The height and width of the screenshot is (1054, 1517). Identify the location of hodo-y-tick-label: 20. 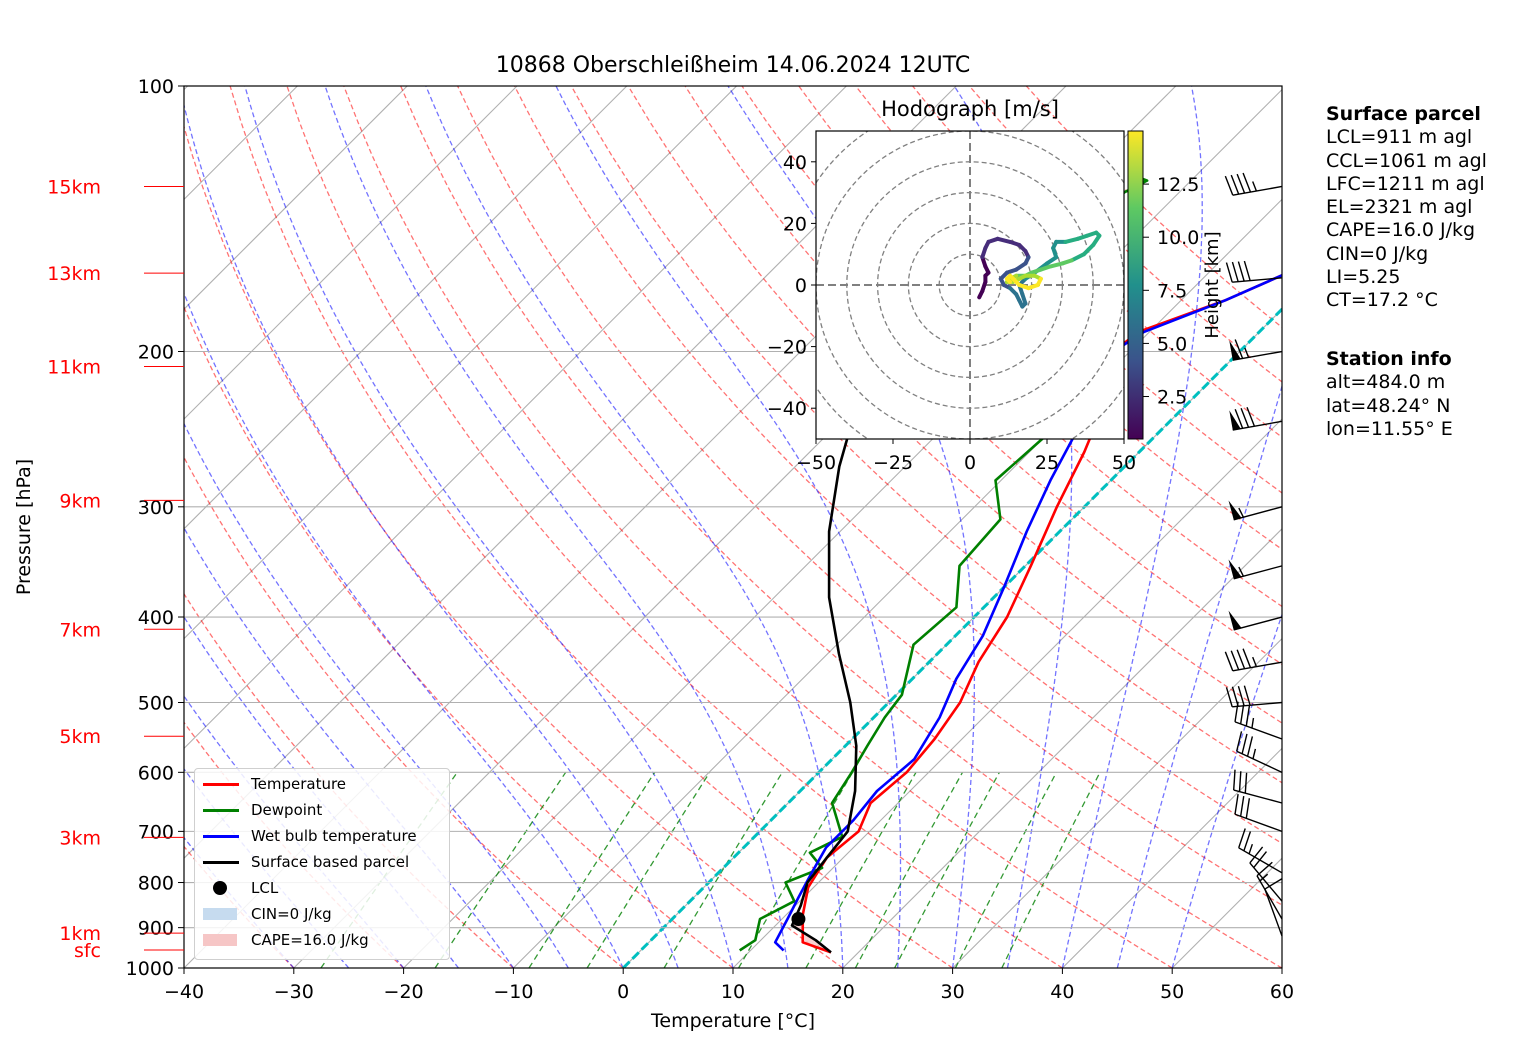
(795, 224).